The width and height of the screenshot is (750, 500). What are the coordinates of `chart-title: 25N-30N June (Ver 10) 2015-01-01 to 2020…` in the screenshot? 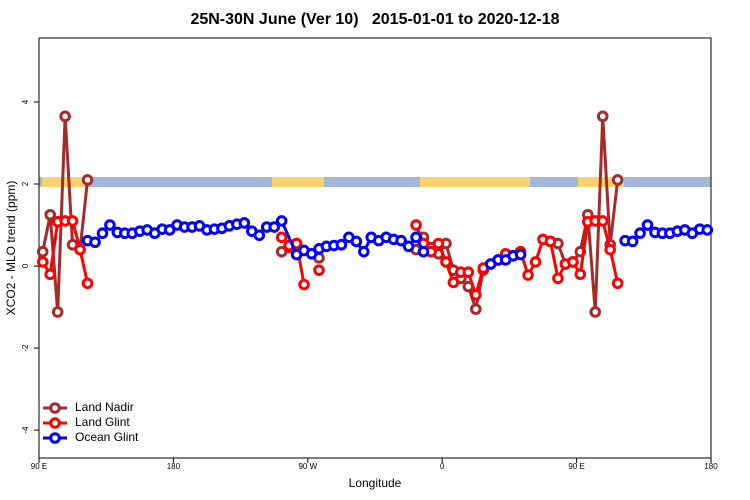 It's located at (374, 19).